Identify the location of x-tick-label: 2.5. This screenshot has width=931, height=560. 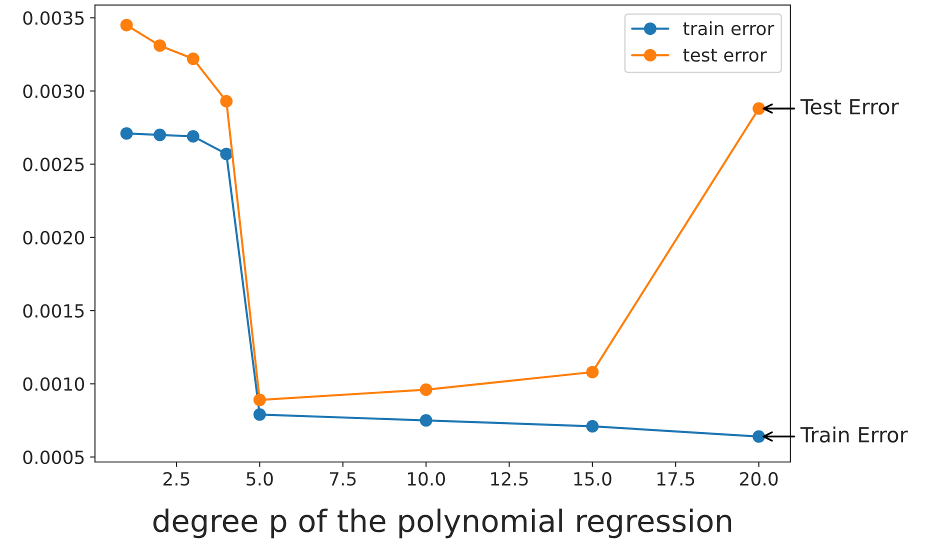
(176, 479).